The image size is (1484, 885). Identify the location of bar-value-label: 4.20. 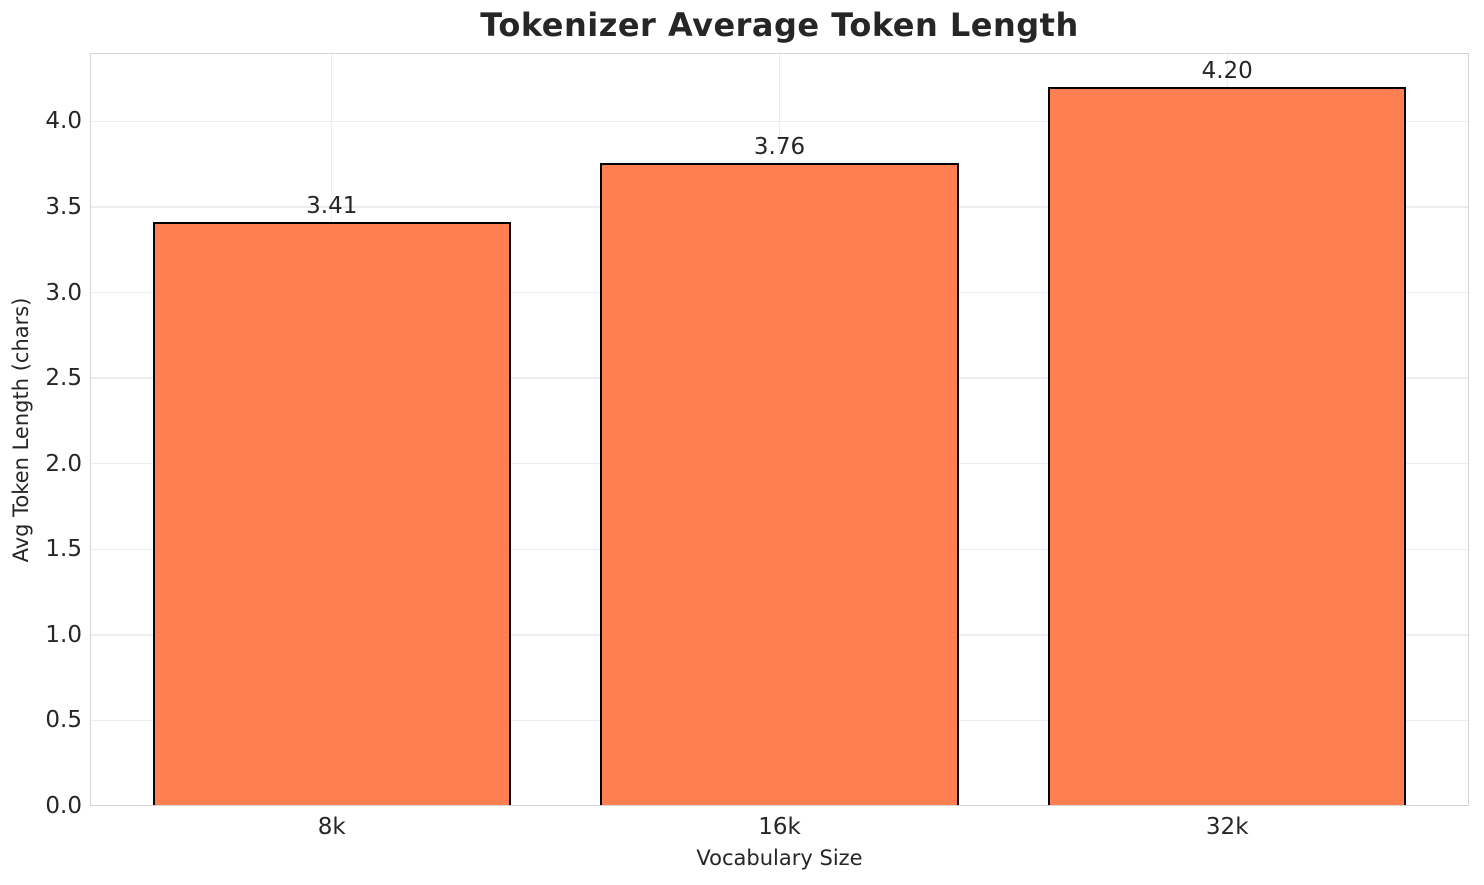
(1227, 71).